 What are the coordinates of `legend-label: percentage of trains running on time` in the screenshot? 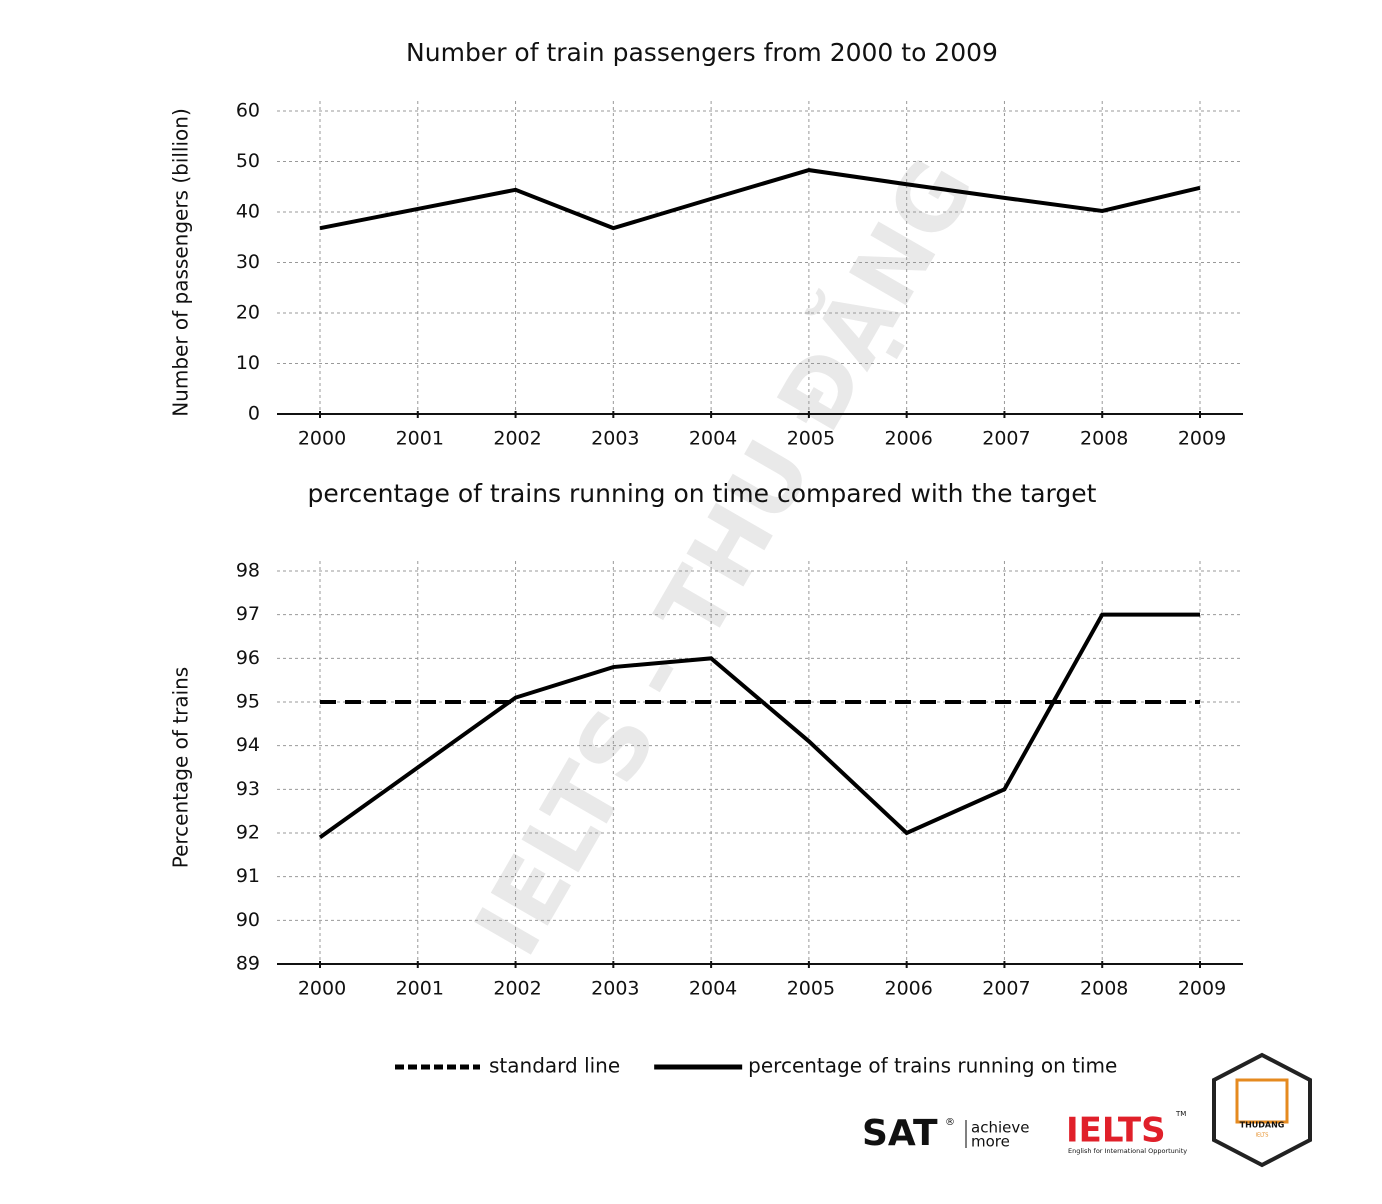 It's located at (932, 1066).